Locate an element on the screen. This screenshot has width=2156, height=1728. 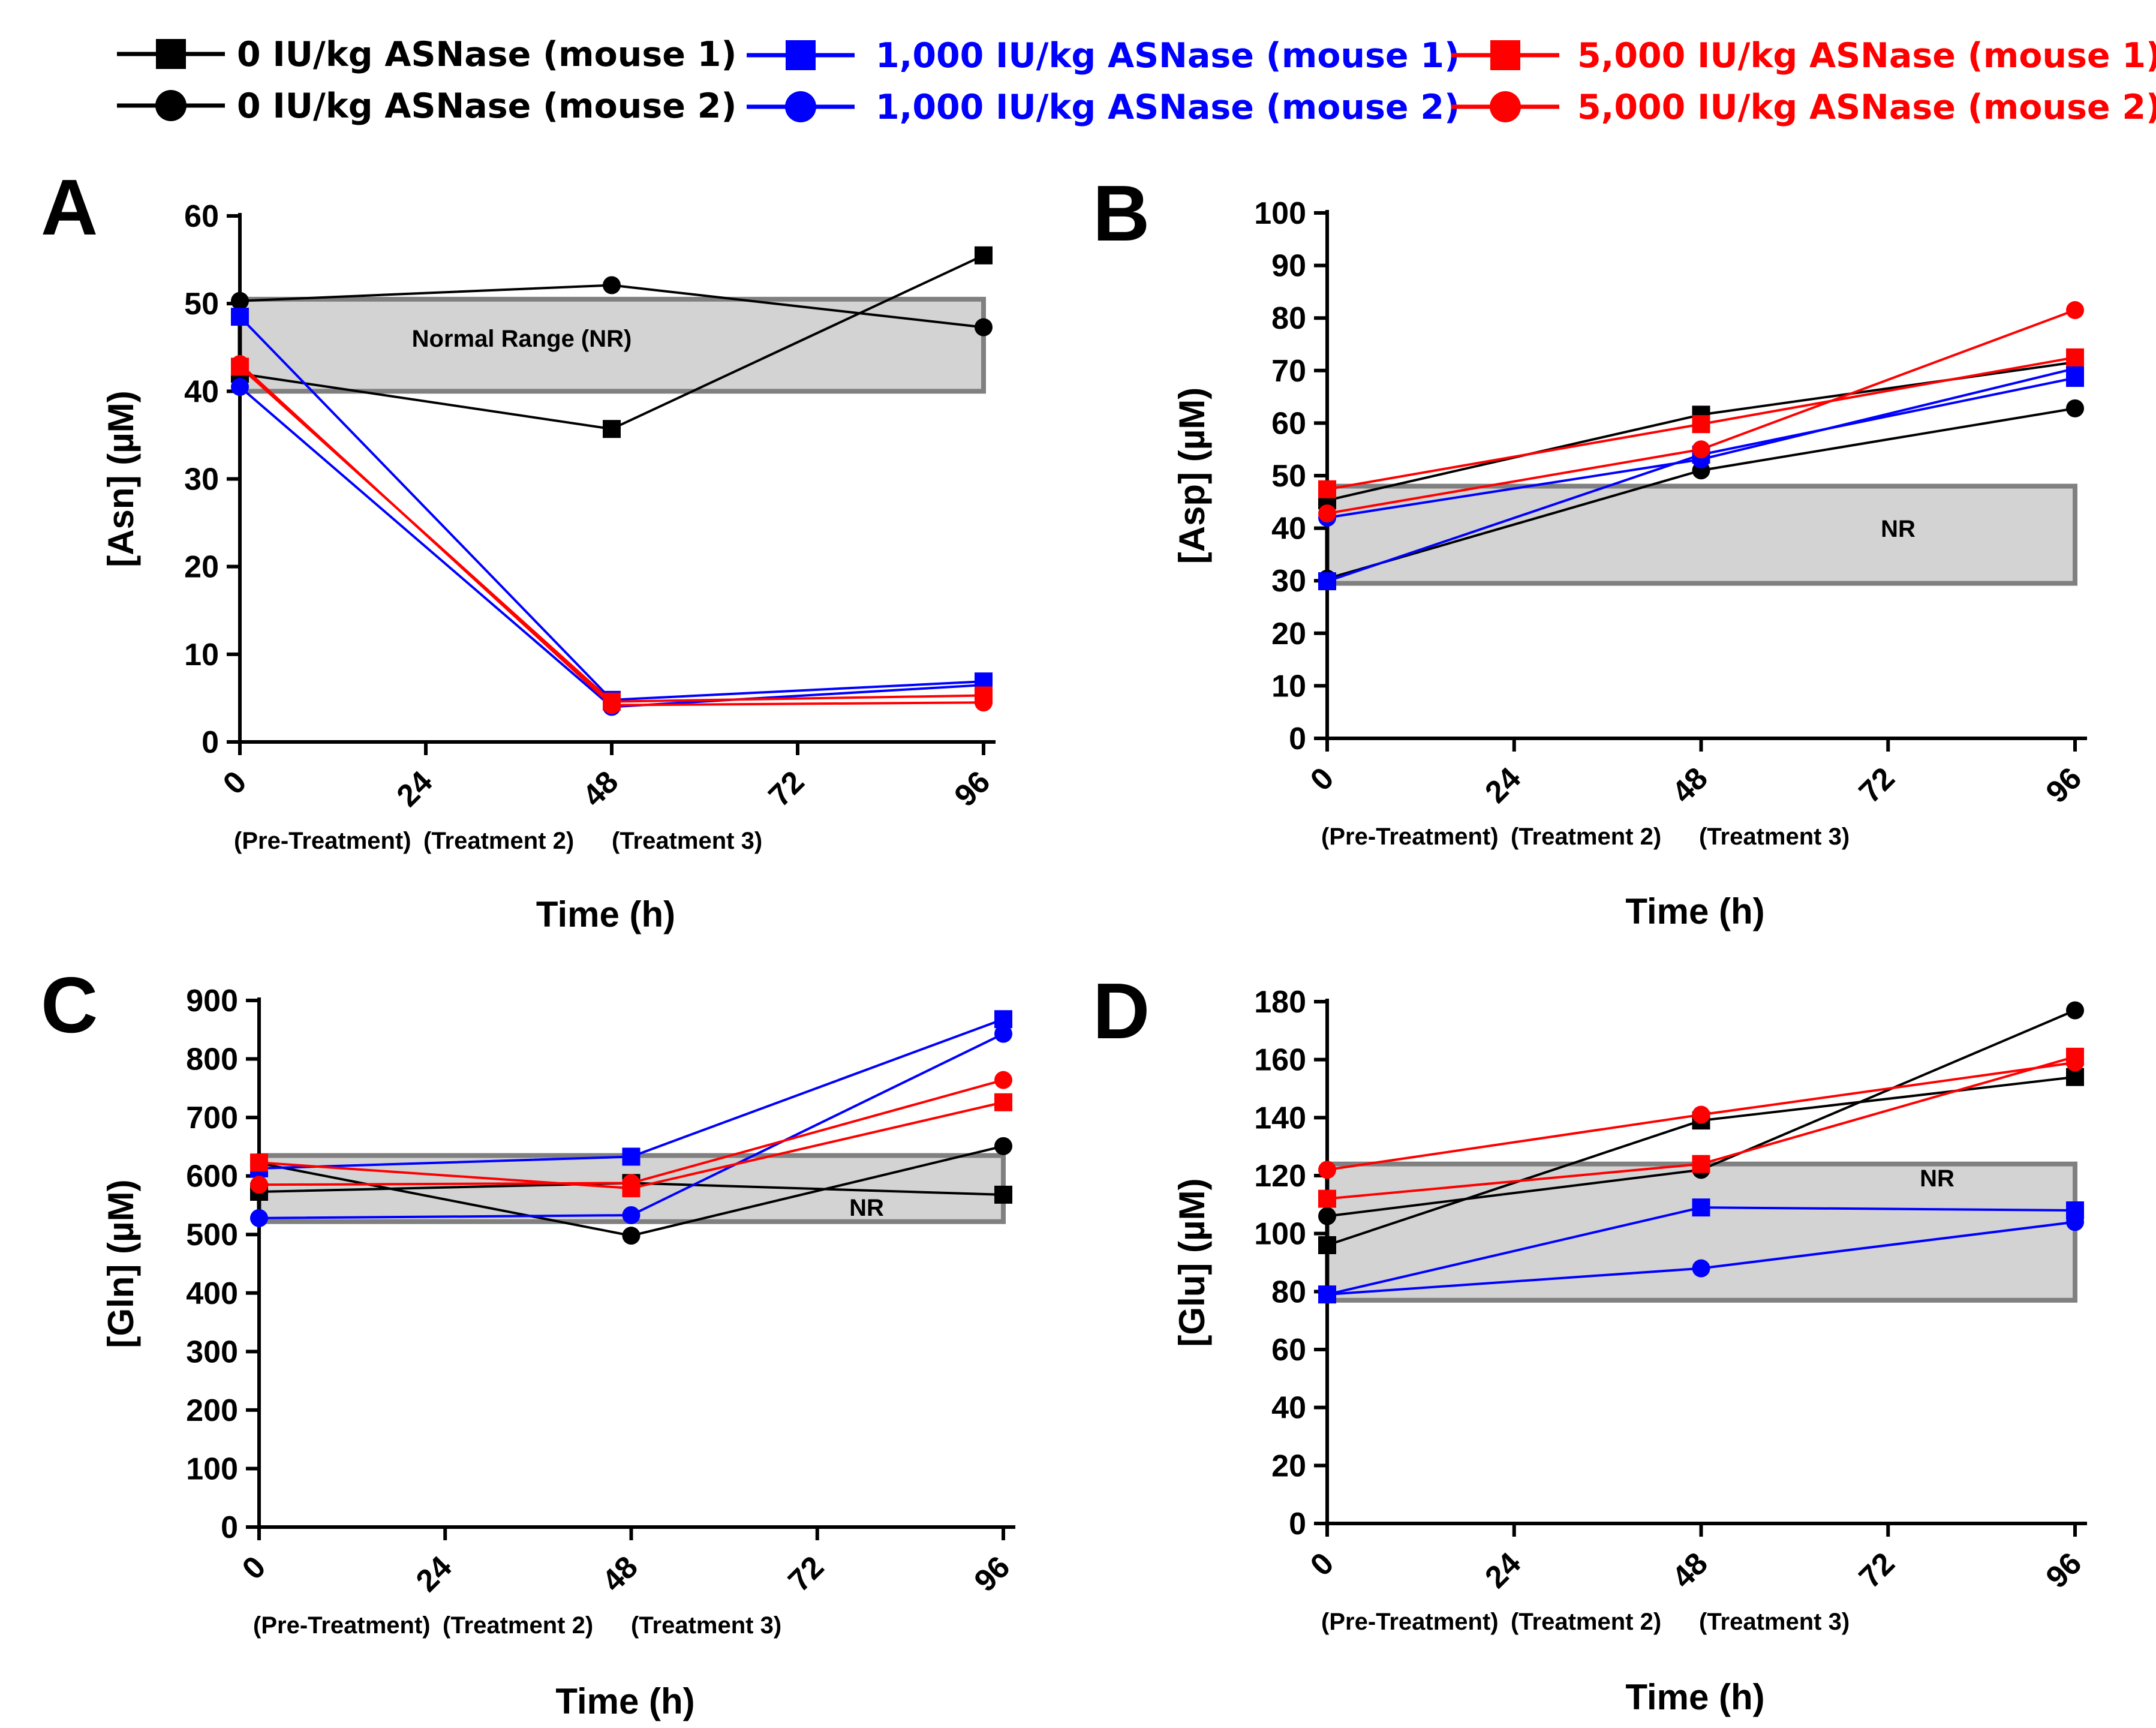
normal-range-label: Normal Range (NR) is located at coordinates (522, 339).